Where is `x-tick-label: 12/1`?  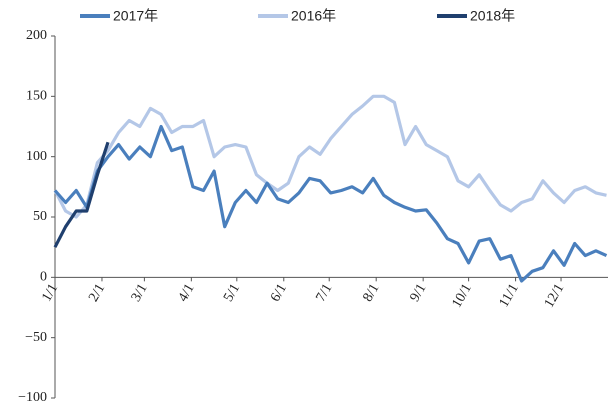
x-tick-label: 12/1 is located at coordinates (554, 295).